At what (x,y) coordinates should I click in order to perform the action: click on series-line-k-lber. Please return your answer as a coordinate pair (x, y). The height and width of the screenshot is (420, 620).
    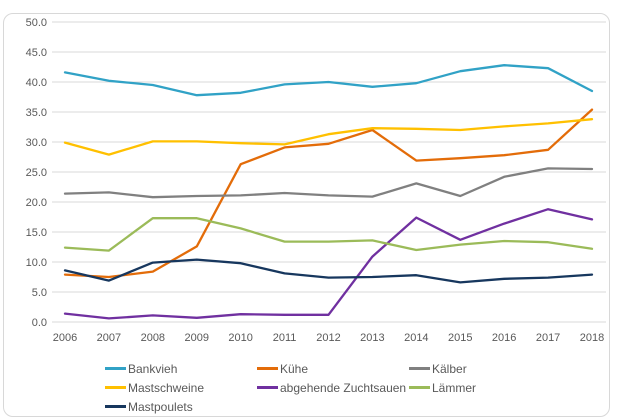
    Looking at the image, I should click on (328, 183).